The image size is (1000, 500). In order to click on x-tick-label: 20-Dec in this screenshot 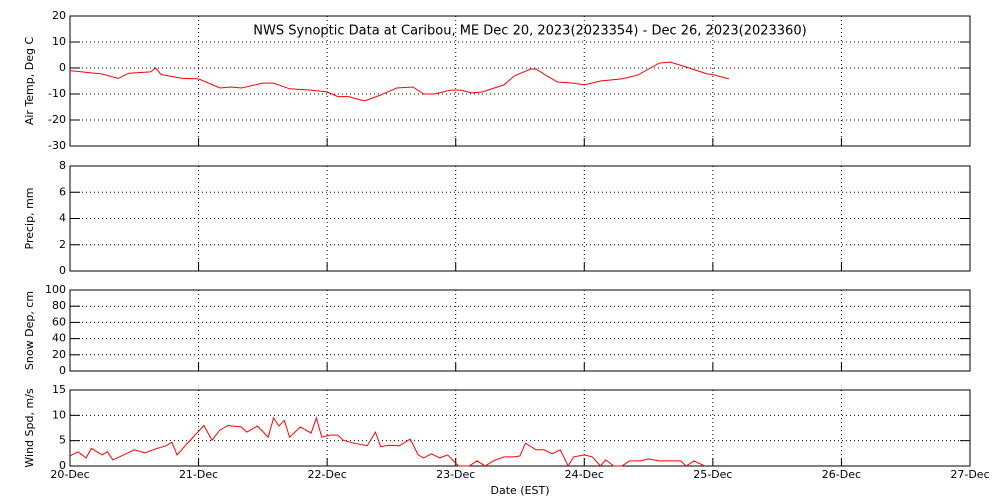, I will do `click(69, 474)`.